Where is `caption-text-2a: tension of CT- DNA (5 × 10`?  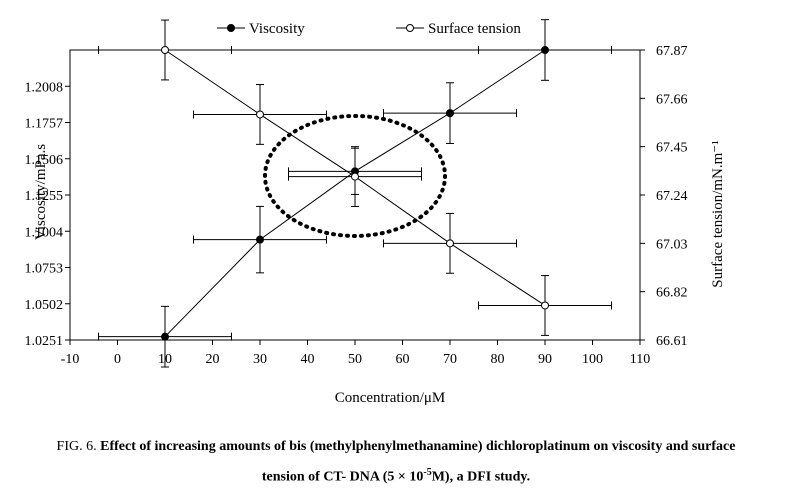
caption-text-2a: tension of CT- DNA (5 × 10 is located at coordinates (342, 477).